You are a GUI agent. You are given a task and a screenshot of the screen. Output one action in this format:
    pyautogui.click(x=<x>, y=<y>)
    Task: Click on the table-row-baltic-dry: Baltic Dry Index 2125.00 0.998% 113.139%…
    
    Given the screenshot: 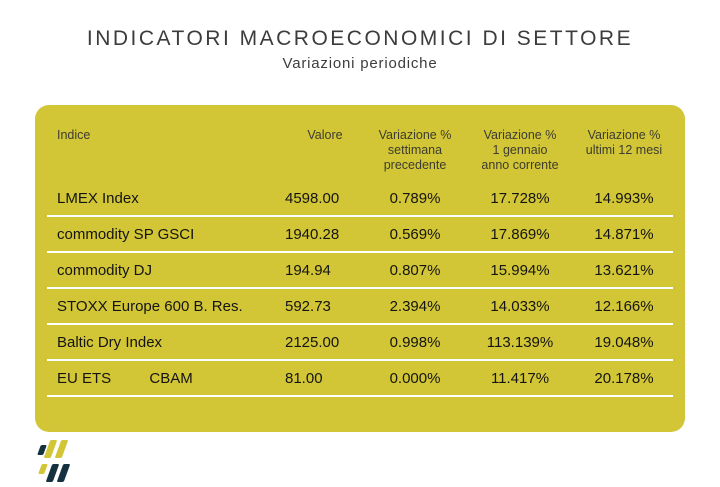 What is the action you would take?
    pyautogui.click(x=360, y=343)
    